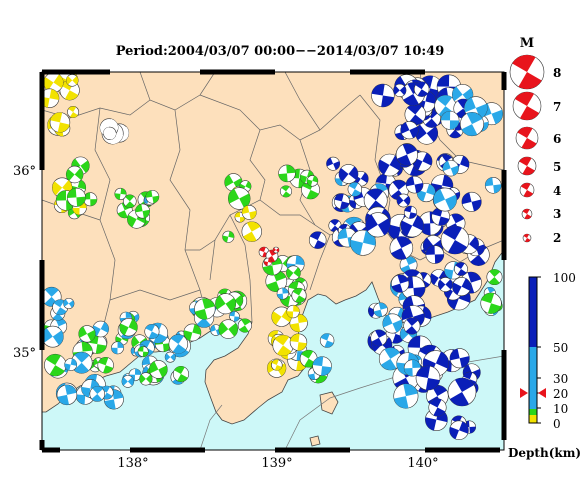 The width and height of the screenshot is (580, 500). What do you see at coordinates (329, 403) in the screenshot?
I see `island` at bounding box center [329, 403].